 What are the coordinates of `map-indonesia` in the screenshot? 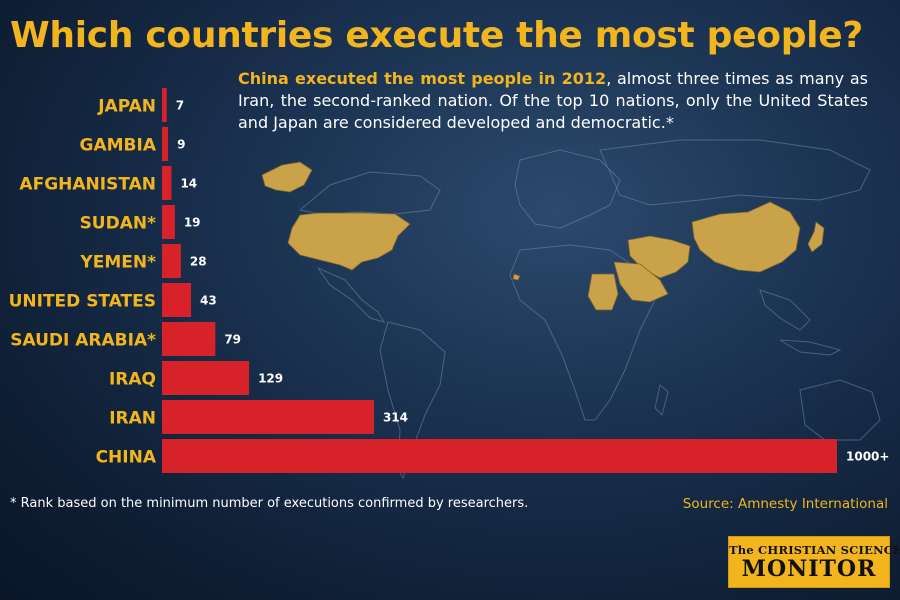 It's located at (810, 347).